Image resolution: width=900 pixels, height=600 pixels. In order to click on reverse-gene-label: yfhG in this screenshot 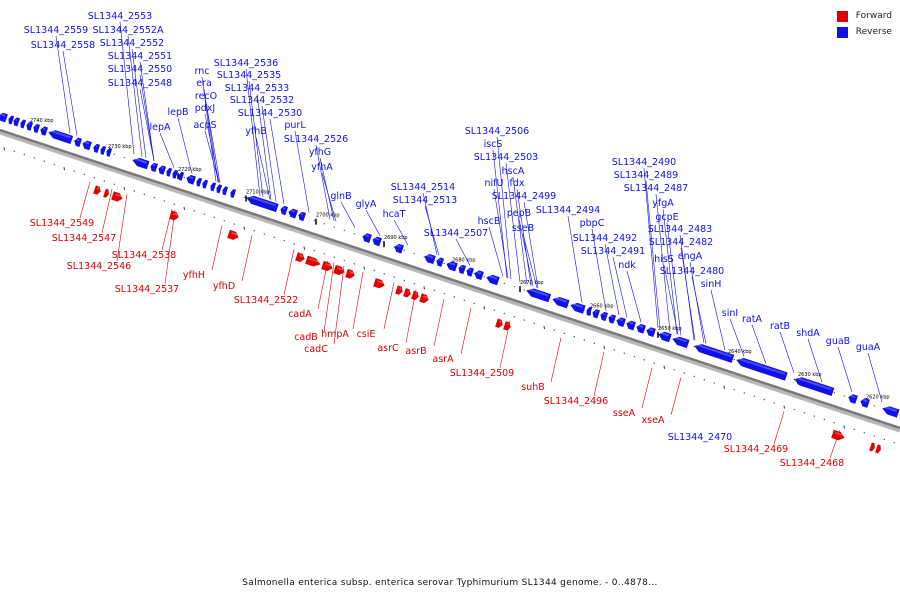, I will do `click(320, 152)`.